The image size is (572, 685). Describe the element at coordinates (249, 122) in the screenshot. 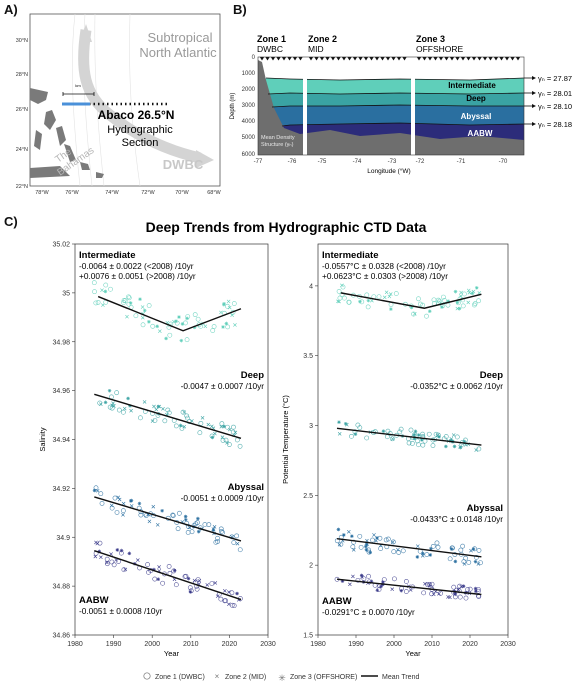

I see `depth-tick: 4000` at that location.